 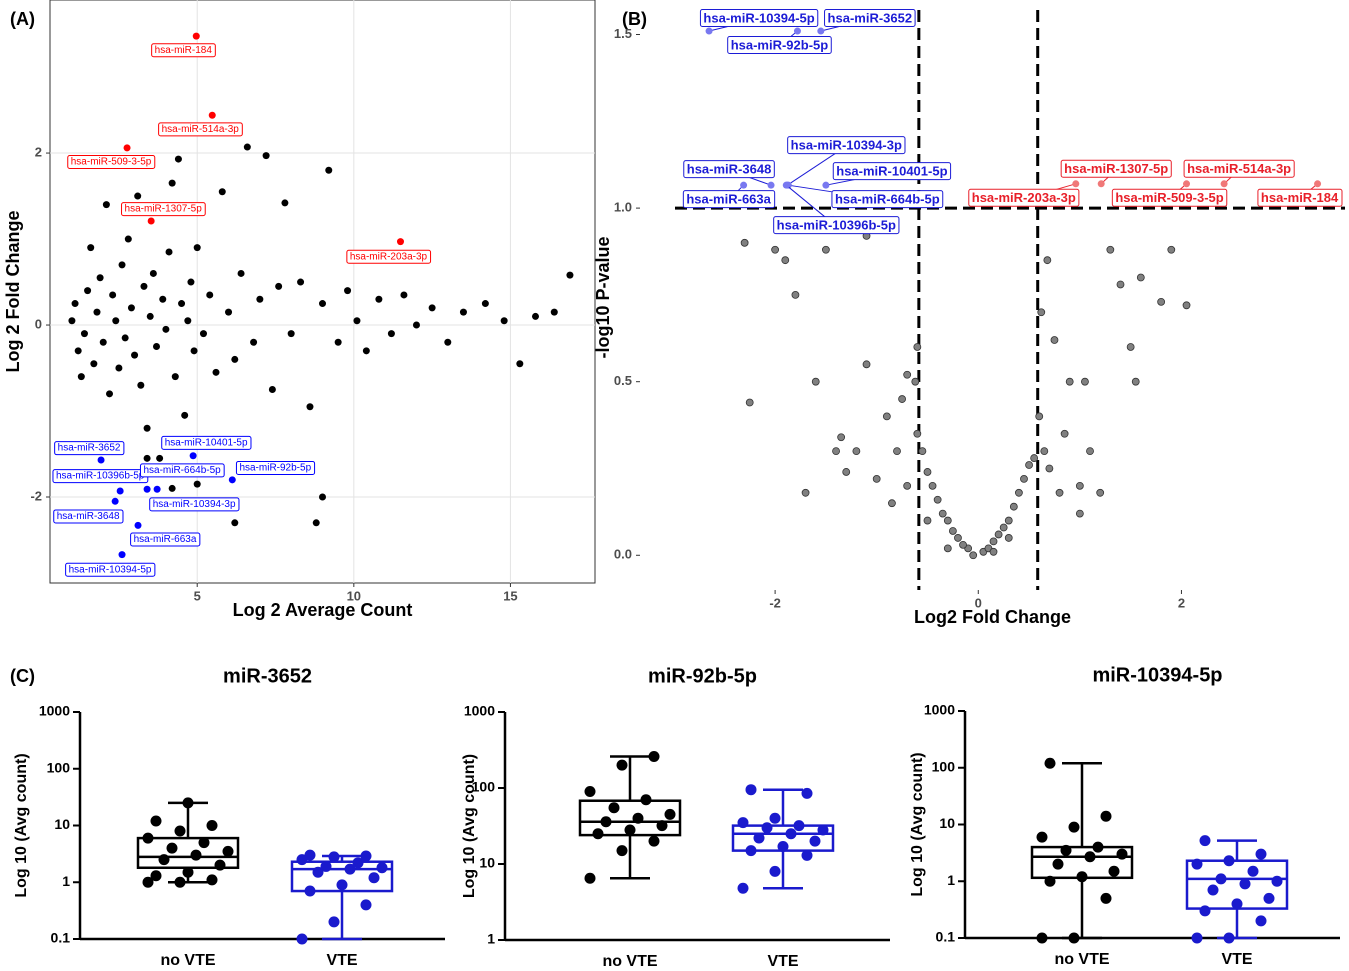 What do you see at coordinates (978, 602) in the screenshot?
I see `x-tick-label: 0` at bounding box center [978, 602].